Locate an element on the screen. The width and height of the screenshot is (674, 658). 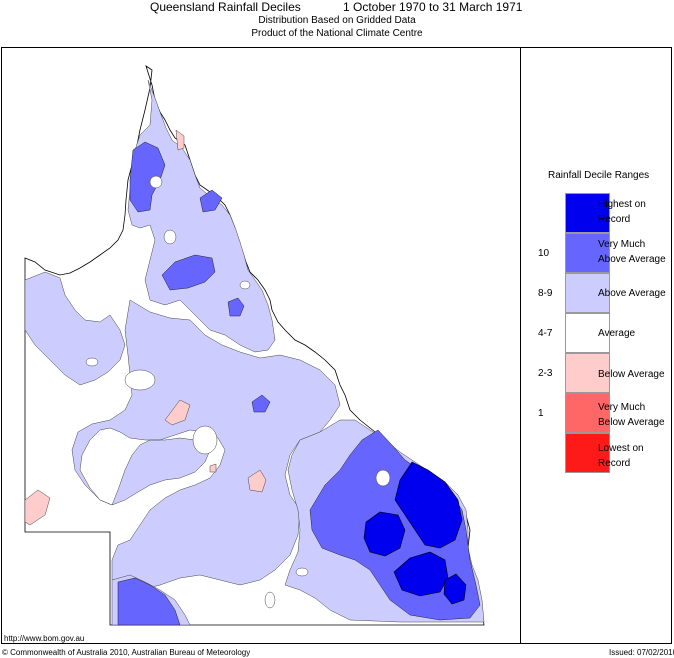
legend-label-highest: Highest on Record is located at coordinates (636, 212).